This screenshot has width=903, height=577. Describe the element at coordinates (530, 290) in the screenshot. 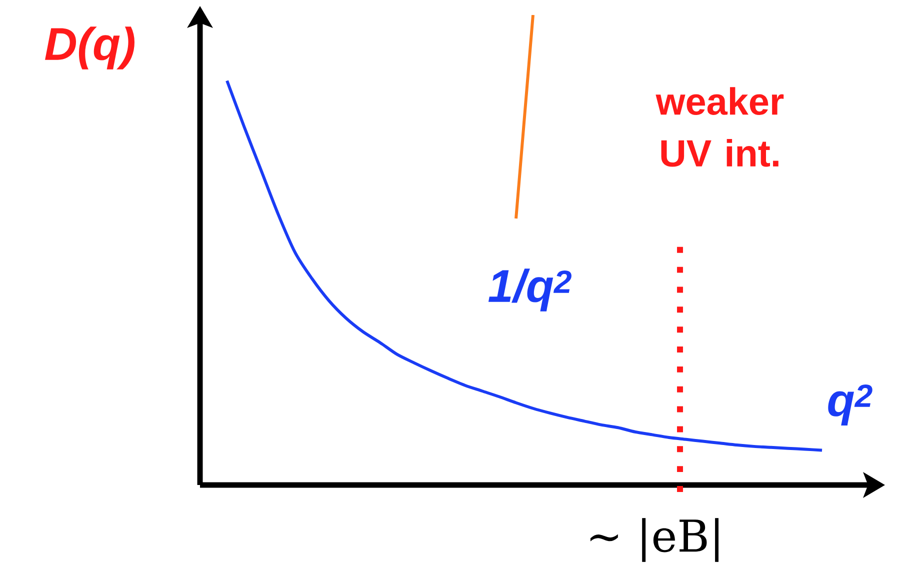

I see `annotation: 1/q$^{2}$` at that location.